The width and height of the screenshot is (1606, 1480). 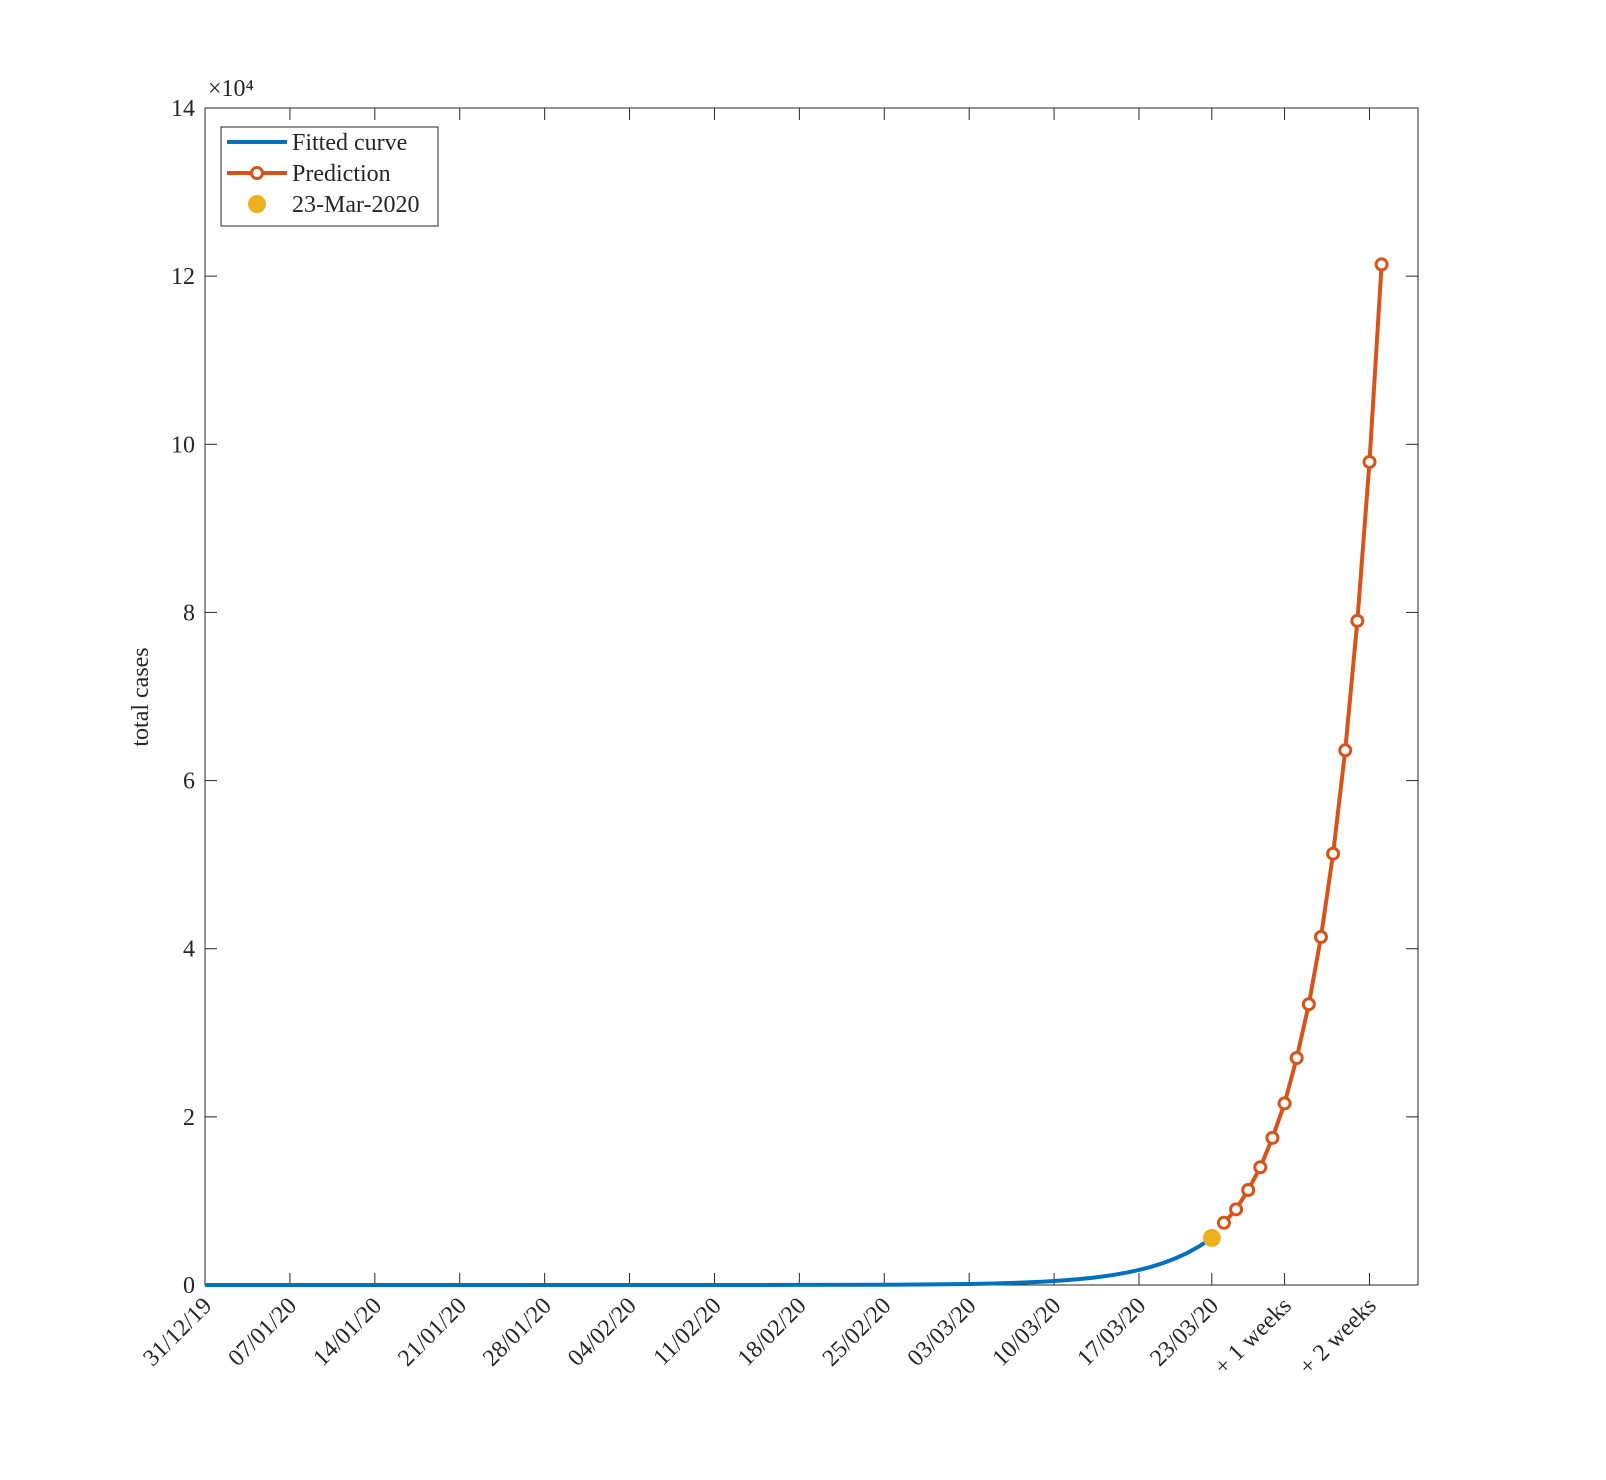 I want to click on y-exponent: ×10⁴, so click(x=231, y=89).